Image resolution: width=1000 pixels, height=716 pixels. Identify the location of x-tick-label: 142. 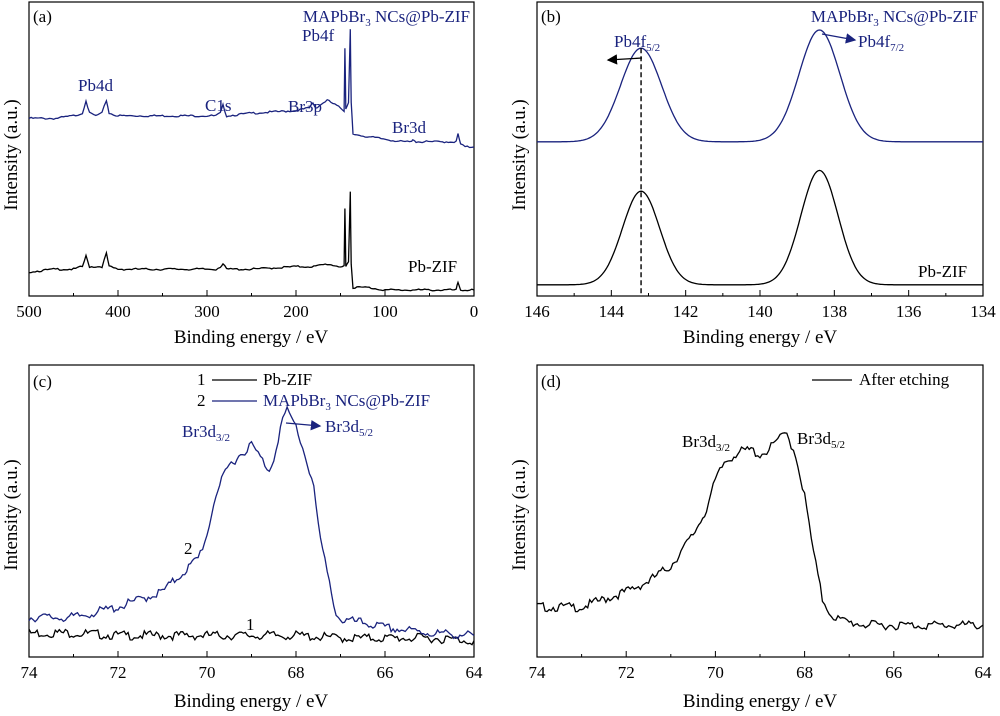
(686, 311).